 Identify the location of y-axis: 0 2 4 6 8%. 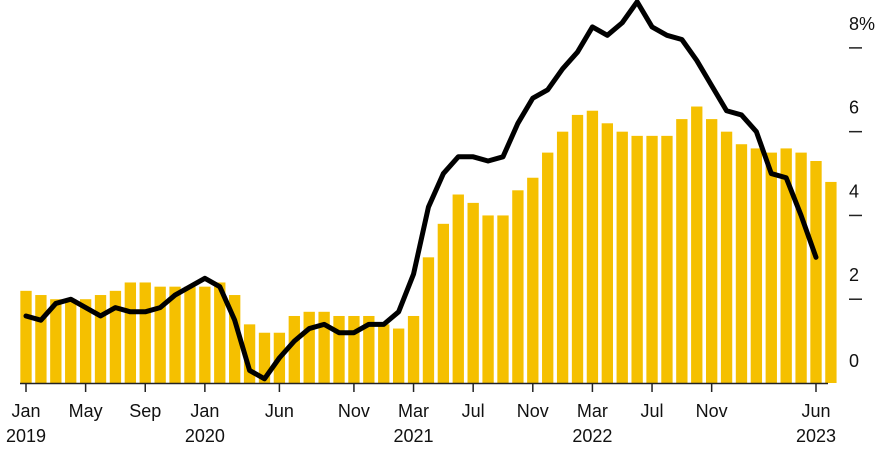
(862, 192).